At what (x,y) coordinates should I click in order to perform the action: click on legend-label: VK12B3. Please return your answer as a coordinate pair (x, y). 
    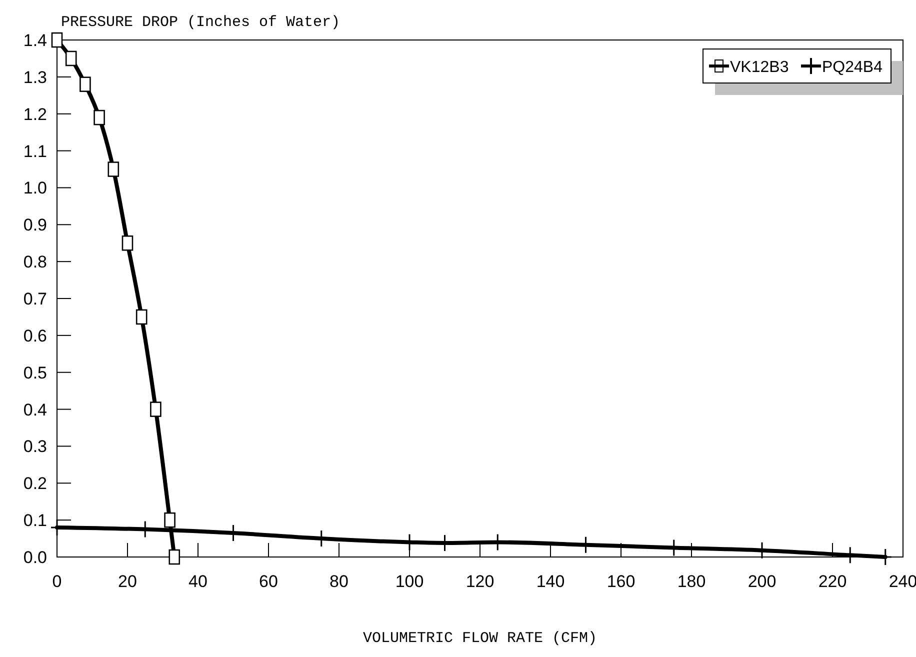
    Looking at the image, I should click on (759, 67).